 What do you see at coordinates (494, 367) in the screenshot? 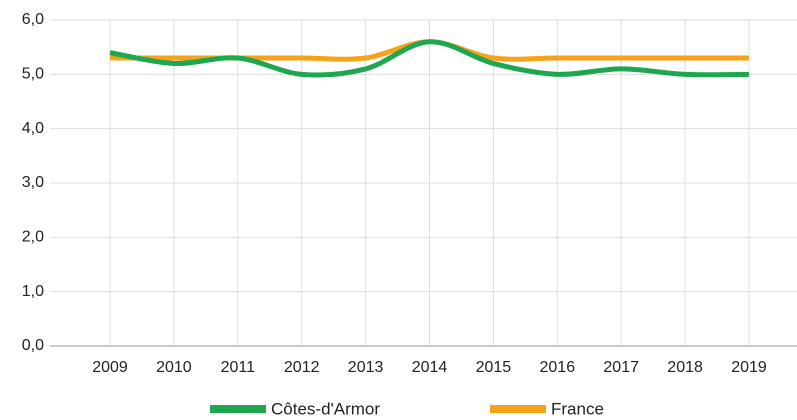
I see `x-tick-label: 2015` at bounding box center [494, 367].